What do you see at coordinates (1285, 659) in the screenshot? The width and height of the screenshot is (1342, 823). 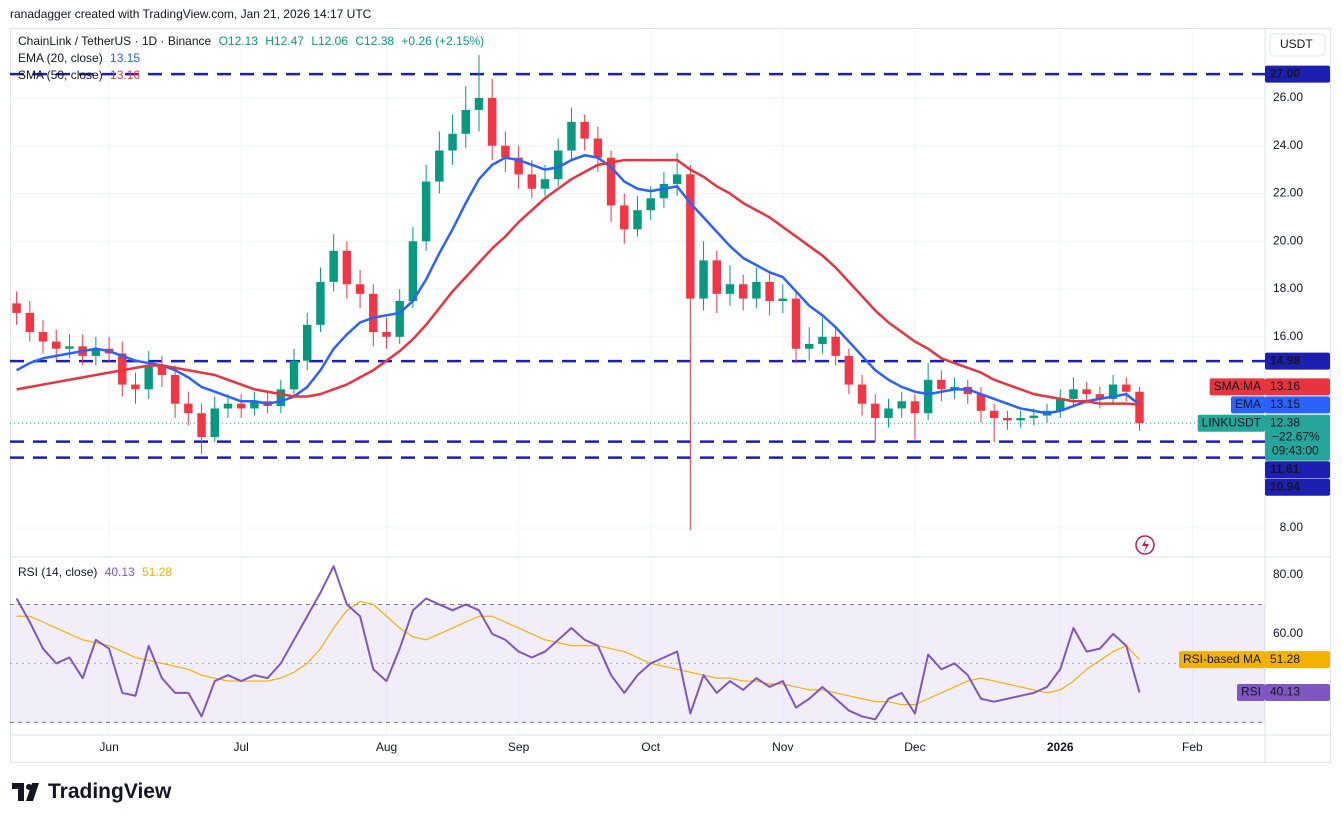 I see `rsi-tag-value: 51.28` at bounding box center [1285, 659].